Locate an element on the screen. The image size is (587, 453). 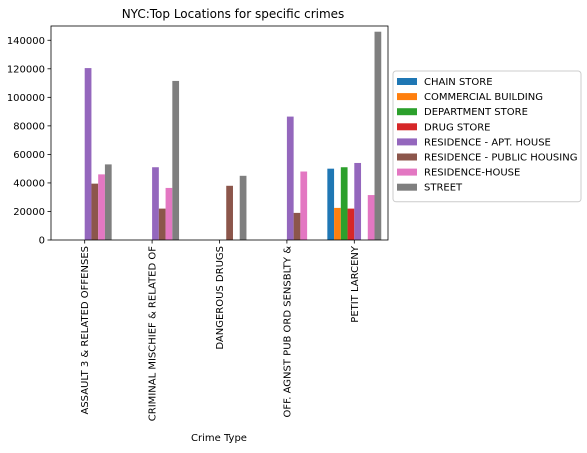
y-tick-label: 100000 is located at coordinates (26, 98).